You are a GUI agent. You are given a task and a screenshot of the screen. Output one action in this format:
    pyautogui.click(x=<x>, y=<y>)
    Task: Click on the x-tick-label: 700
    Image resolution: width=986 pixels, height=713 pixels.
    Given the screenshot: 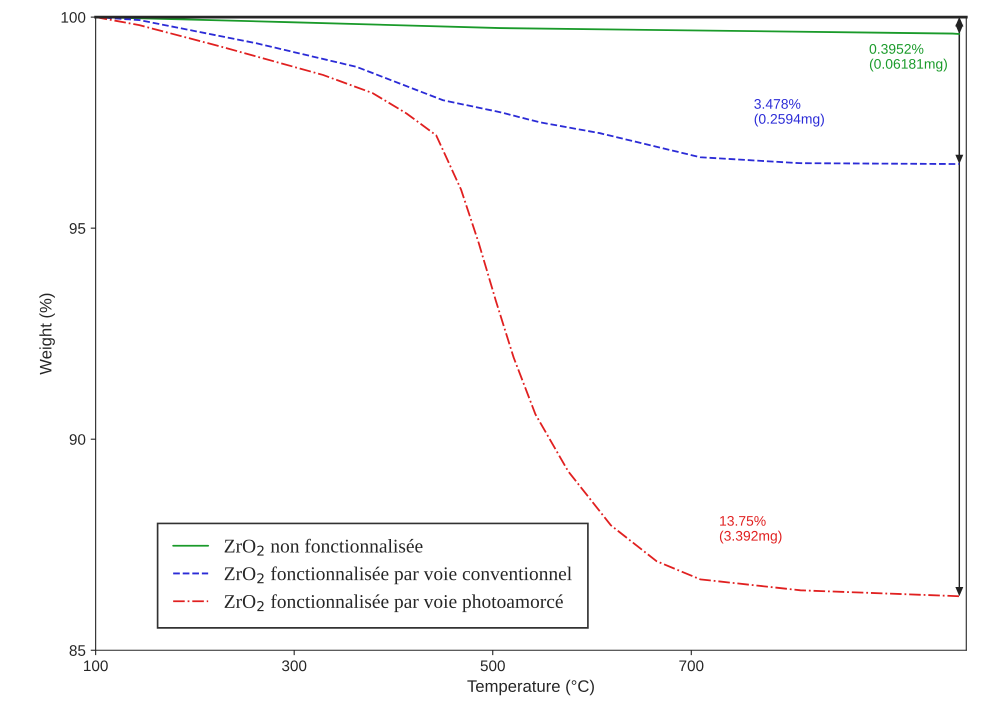 What is the action you would take?
    pyautogui.click(x=691, y=666)
    